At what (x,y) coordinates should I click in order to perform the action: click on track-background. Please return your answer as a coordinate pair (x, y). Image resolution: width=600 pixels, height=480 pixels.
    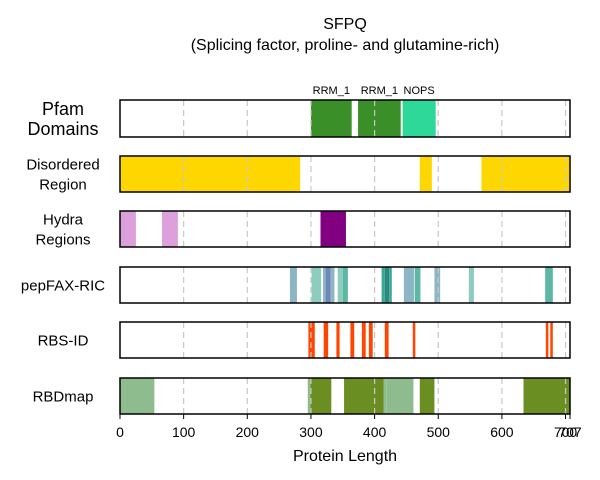
    Looking at the image, I should click on (345, 340).